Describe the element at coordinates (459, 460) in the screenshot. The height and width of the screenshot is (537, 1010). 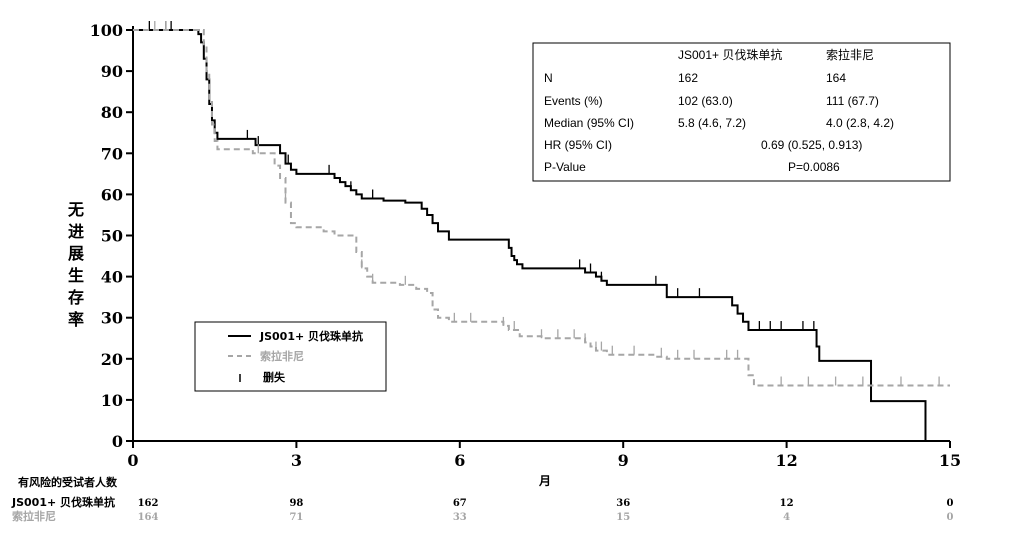
I see `x-tick-label: 6` at that location.